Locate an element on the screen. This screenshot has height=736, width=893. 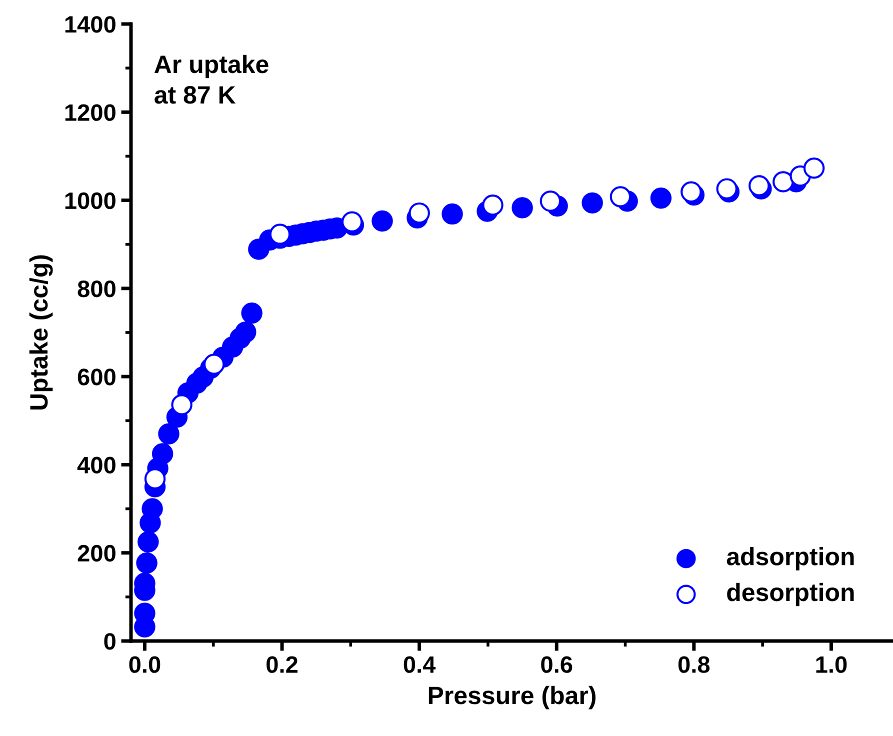
y-tick-label: 1000 is located at coordinates (90, 201).